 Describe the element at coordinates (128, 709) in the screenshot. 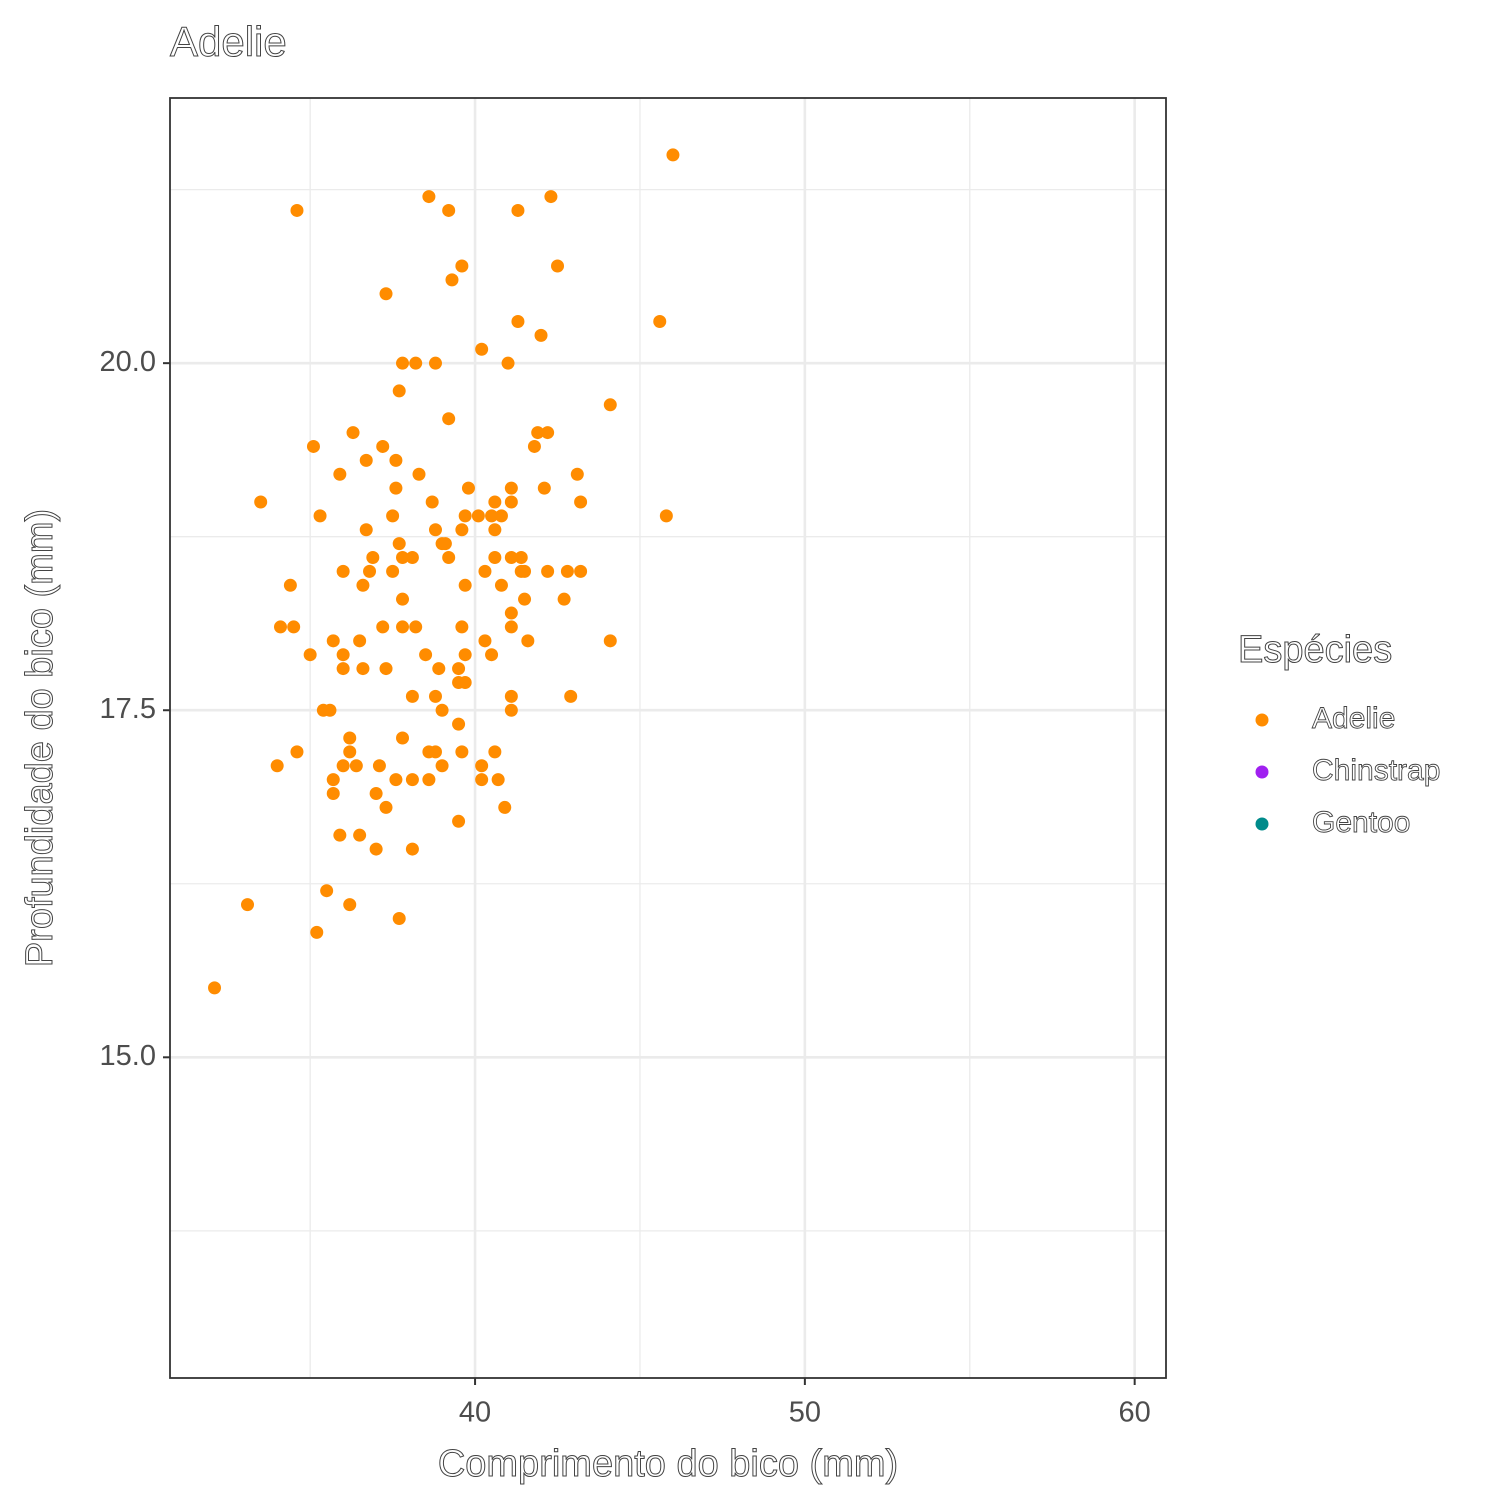

I see `y-tick-label: 17.5` at that location.